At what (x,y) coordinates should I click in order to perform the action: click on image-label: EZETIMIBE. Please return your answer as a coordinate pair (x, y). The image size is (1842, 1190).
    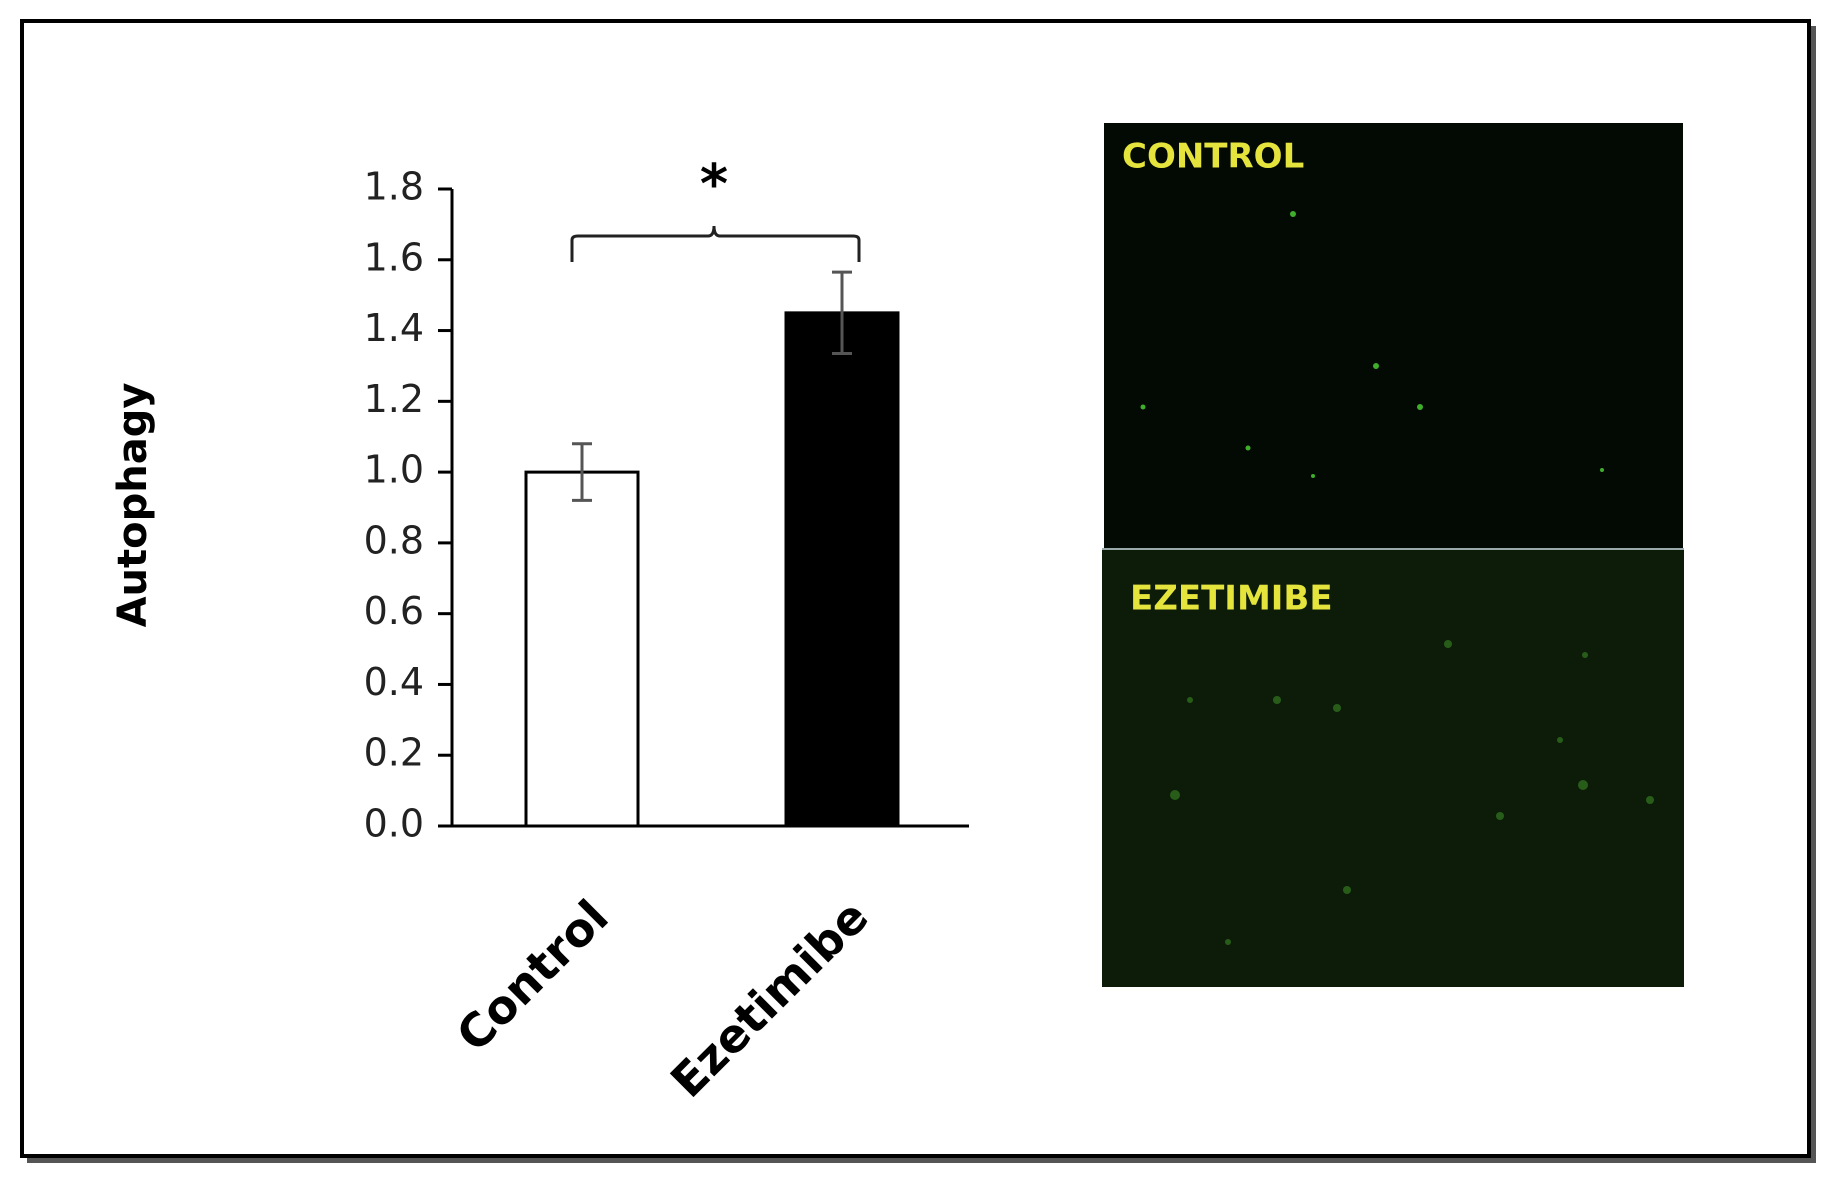
    Looking at the image, I should click on (1231, 599).